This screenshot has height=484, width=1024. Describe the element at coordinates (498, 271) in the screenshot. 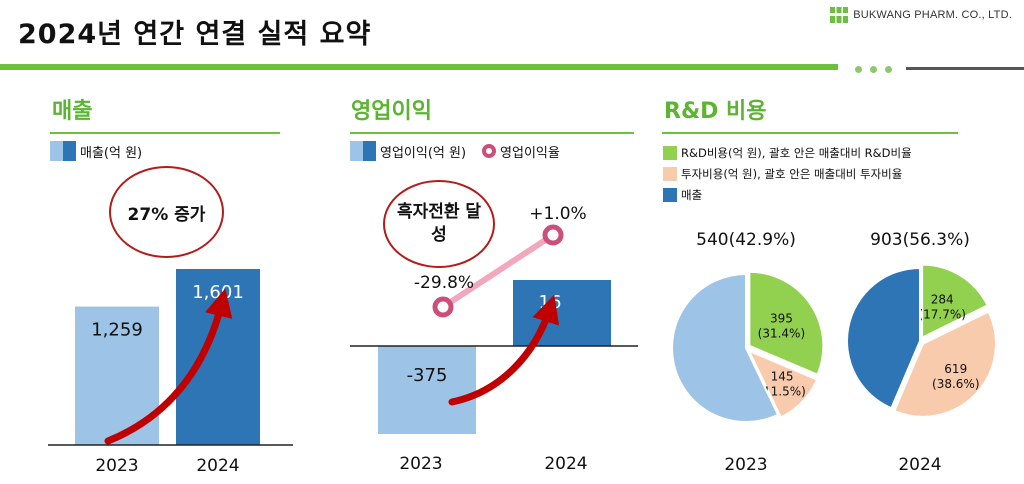

I see `op-margin-line` at that location.